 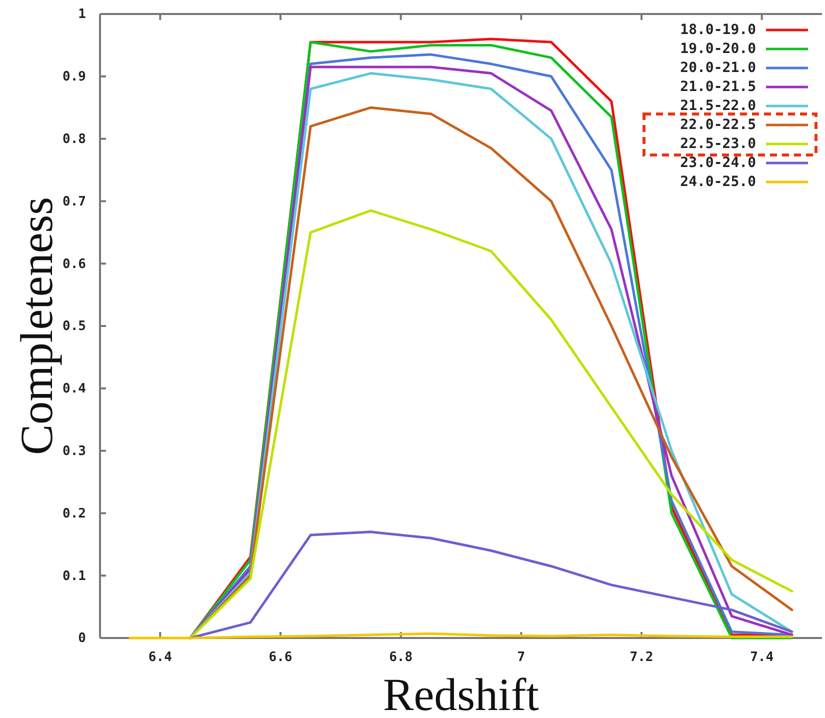 What do you see at coordinates (521, 658) in the screenshot?
I see `x-tick-label: 7` at bounding box center [521, 658].